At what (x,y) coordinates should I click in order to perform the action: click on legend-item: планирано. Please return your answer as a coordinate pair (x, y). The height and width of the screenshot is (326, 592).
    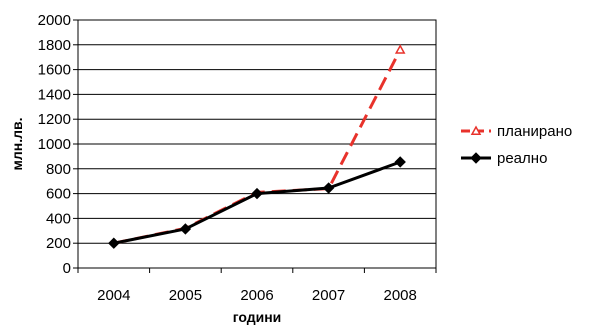
    Looking at the image, I should click on (516, 131).